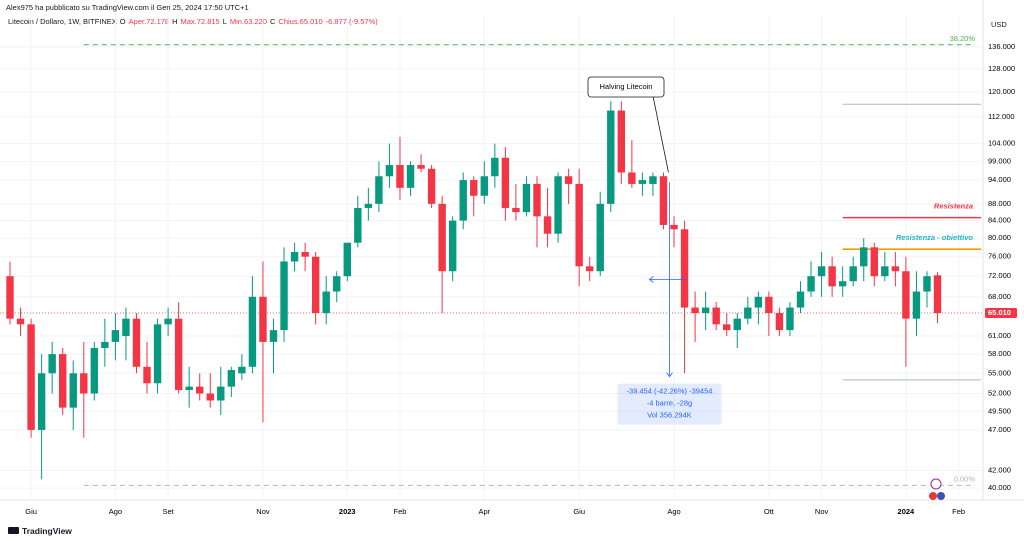 The image size is (1024, 541). What do you see at coordinates (200, 21) in the screenshot?
I see `header-field: Max.72.815` at bounding box center [200, 21].